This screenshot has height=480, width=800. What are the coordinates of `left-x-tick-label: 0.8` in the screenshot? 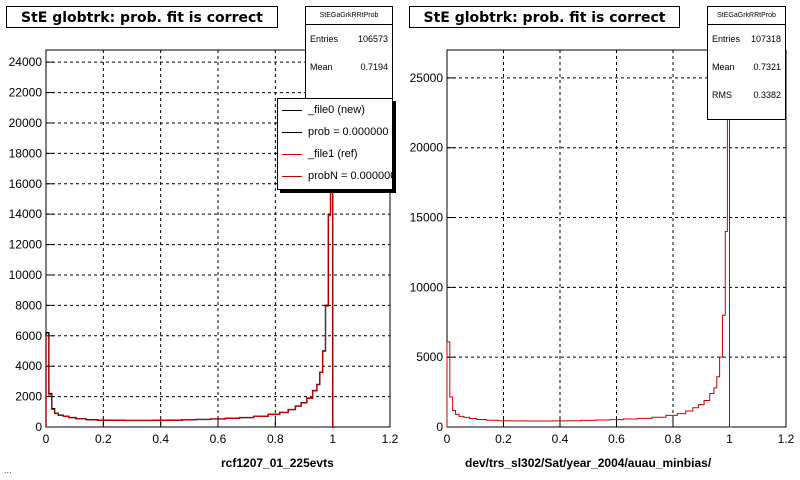 It's located at (275, 439).